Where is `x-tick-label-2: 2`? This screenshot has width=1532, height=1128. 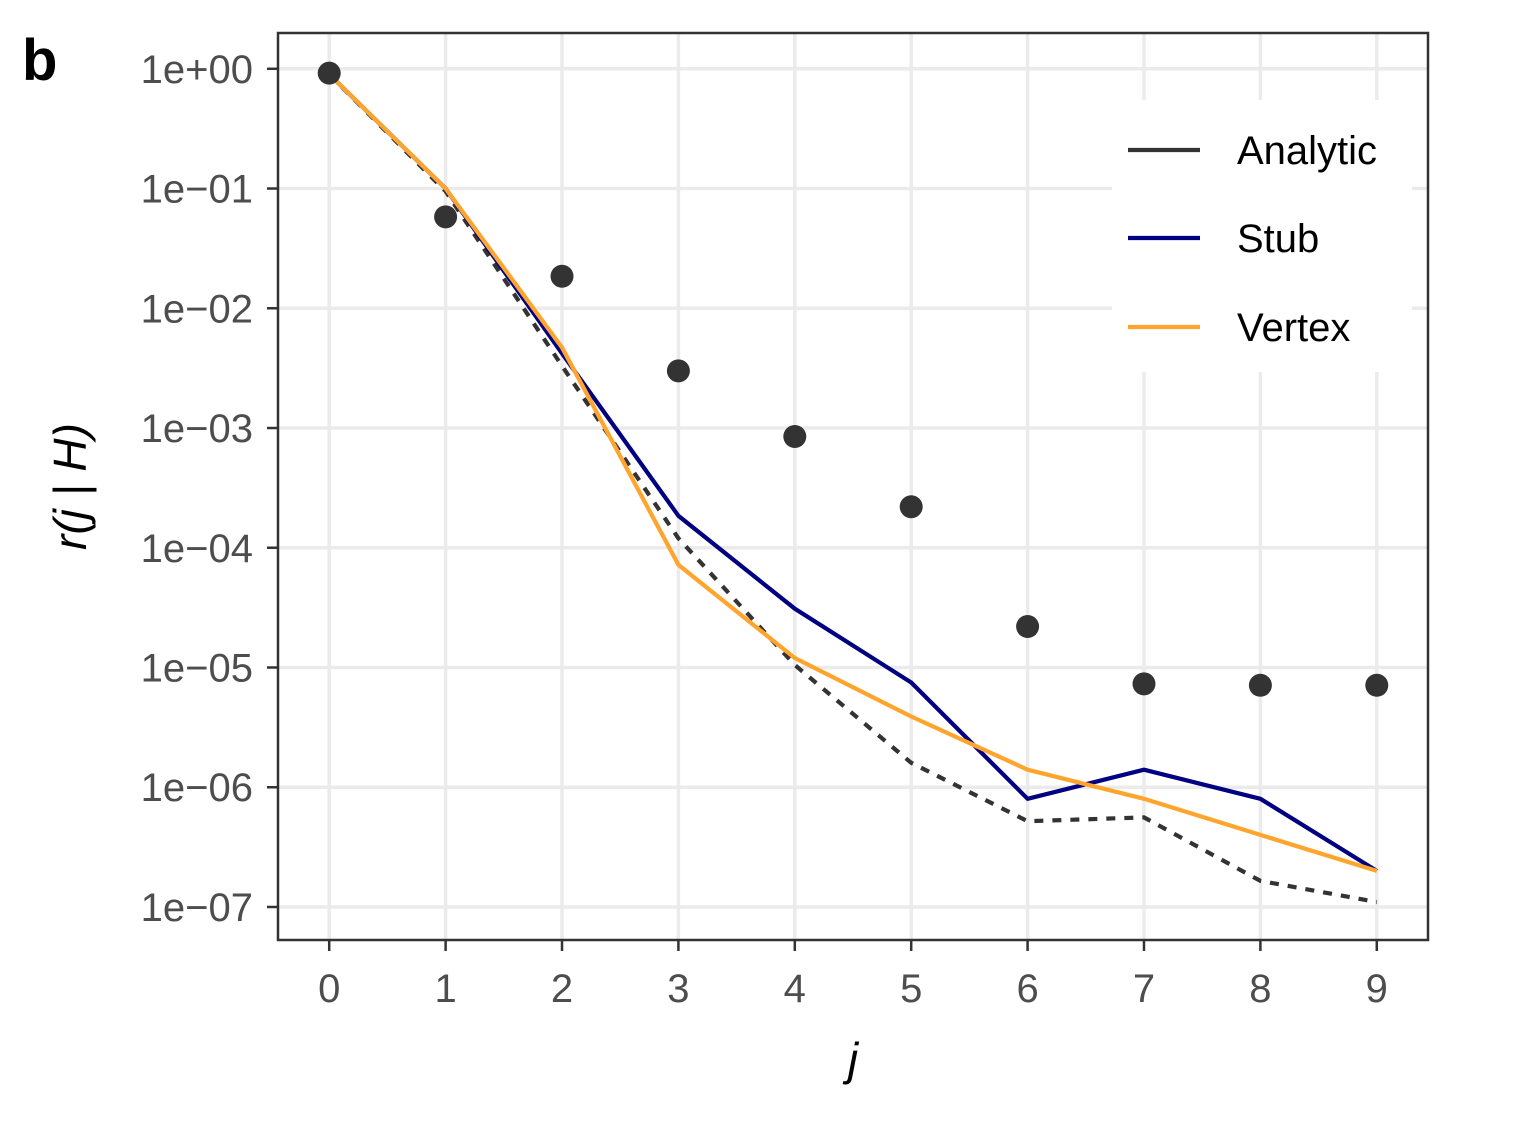 x-tick-label-2: 2 is located at coordinates (562, 989).